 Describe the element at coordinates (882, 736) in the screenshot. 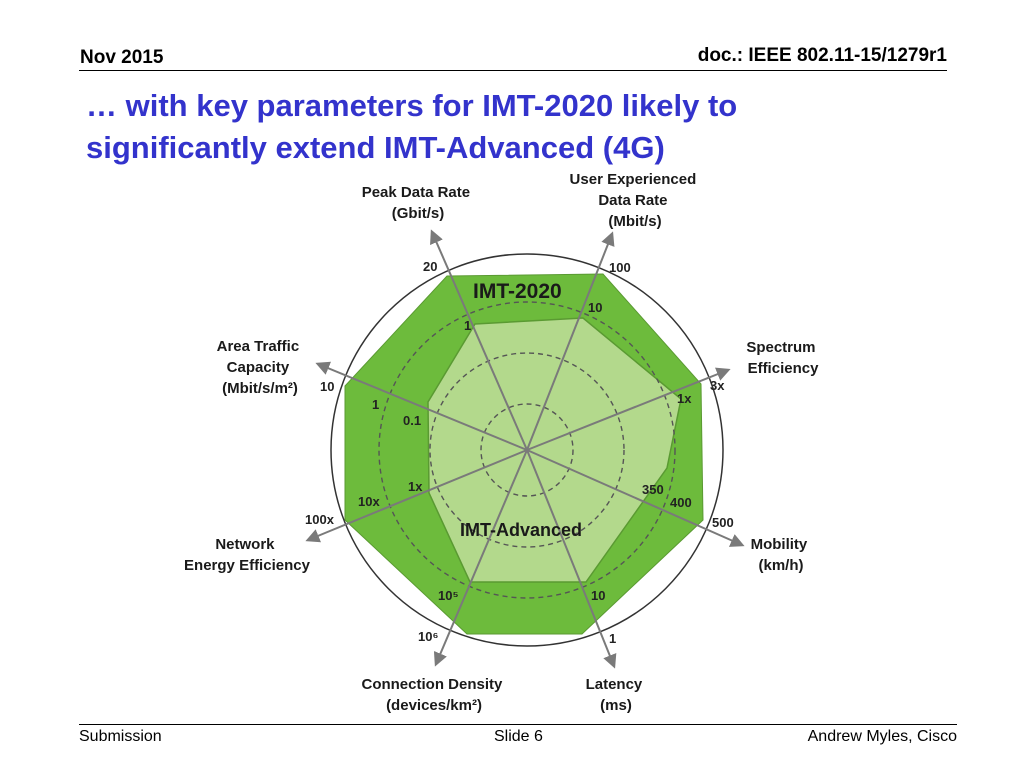

I see `footer-author: Andrew Myles, Cisco` at that location.